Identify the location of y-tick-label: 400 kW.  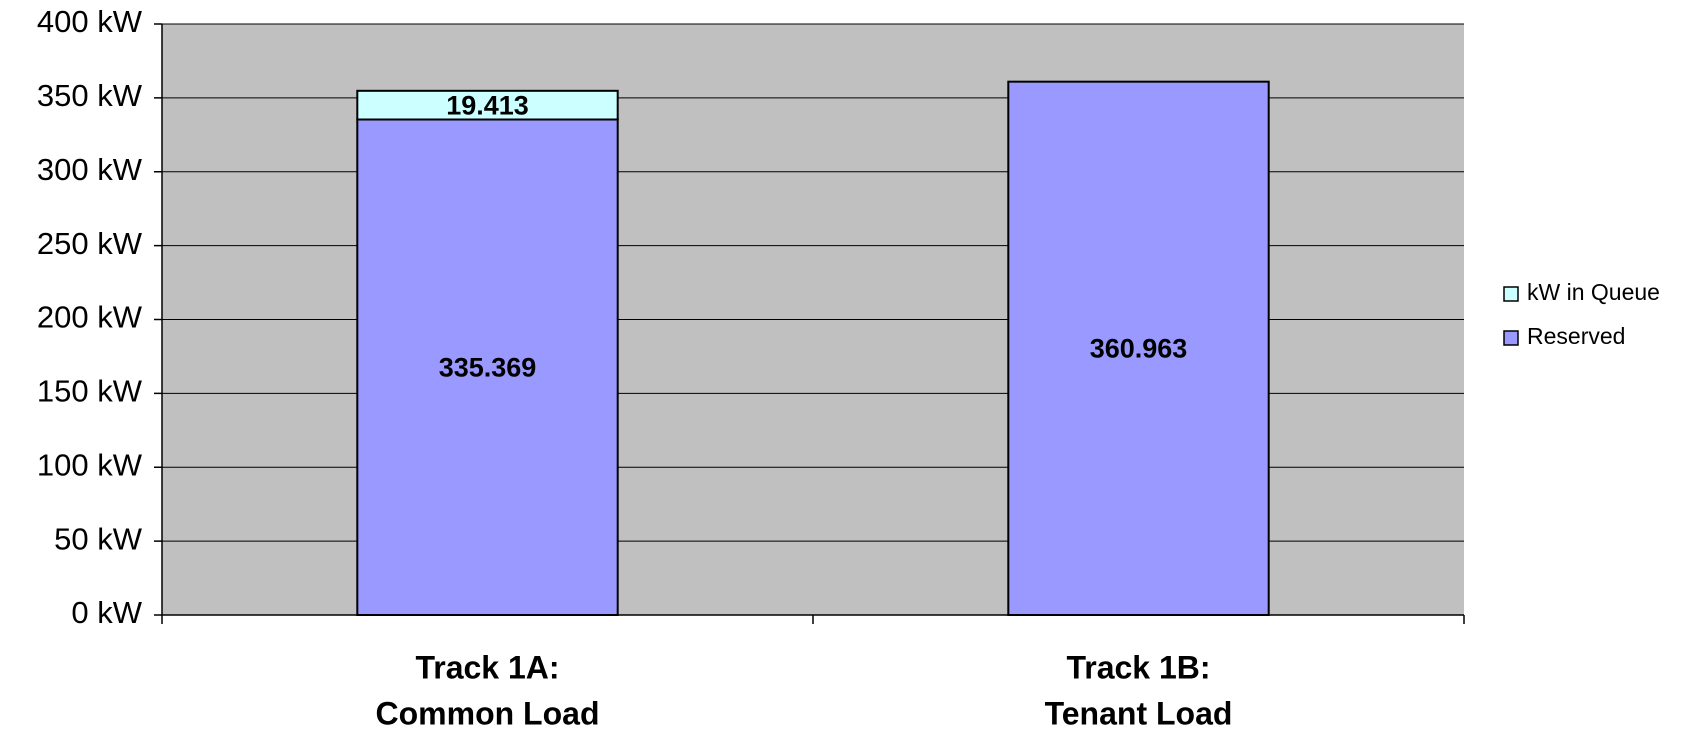
(90, 21).